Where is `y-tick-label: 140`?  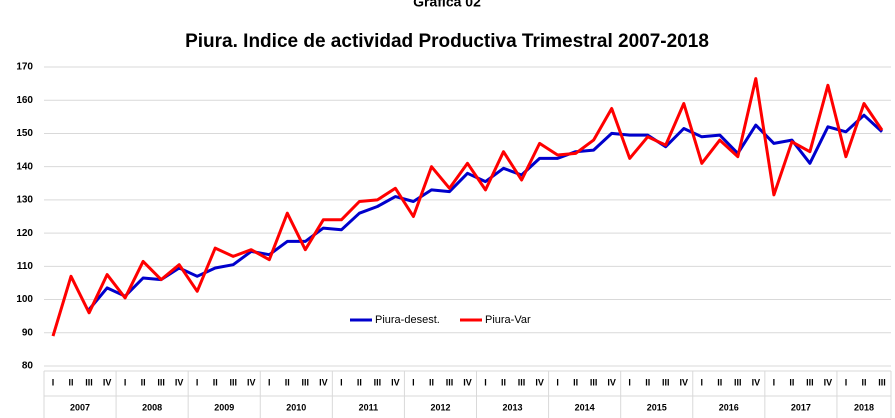 y-tick-label: 140 is located at coordinates (24, 166).